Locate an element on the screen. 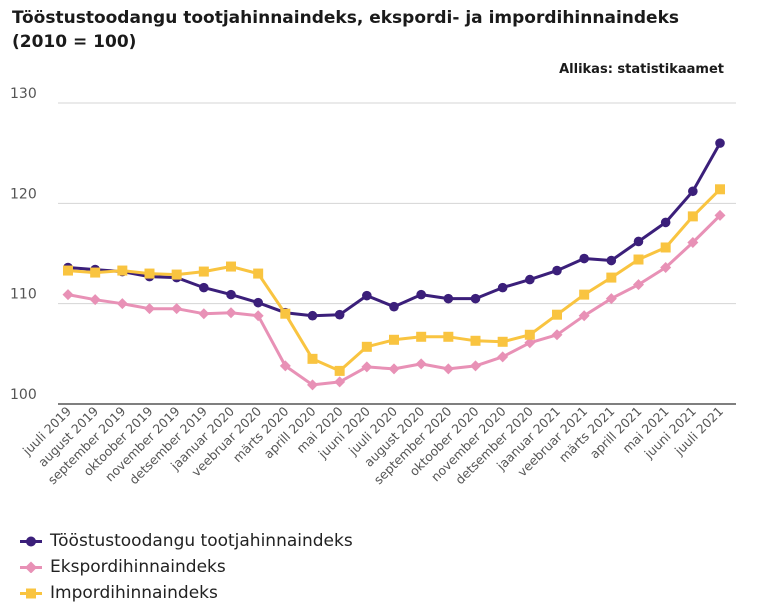 The width and height of the screenshot is (768, 615). legend-item: Impordihinnaindeks is located at coordinates (186, 593).